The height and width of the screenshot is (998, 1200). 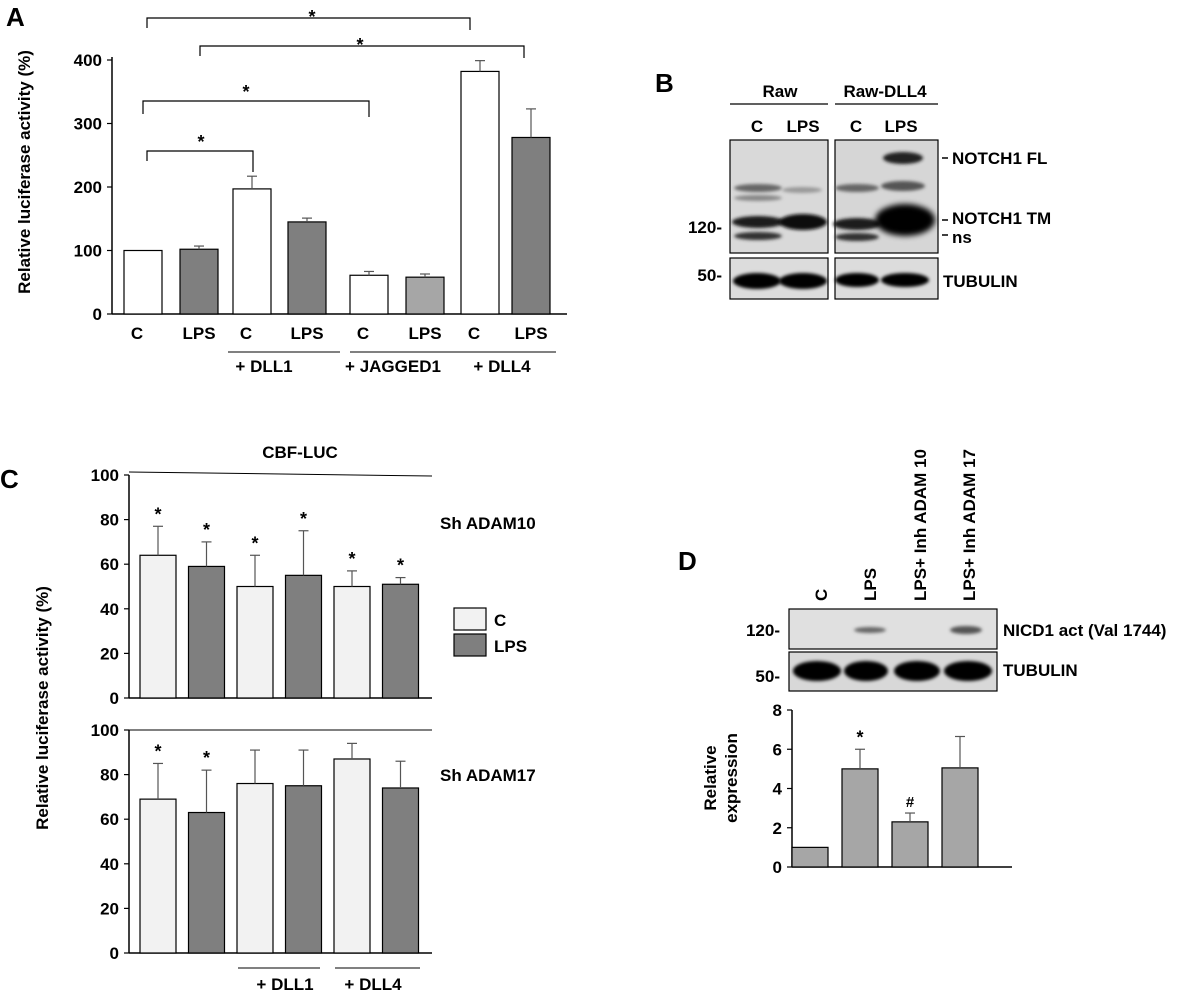 I want to click on panel-c-sub1-significance-3: *, so click(x=254, y=543).